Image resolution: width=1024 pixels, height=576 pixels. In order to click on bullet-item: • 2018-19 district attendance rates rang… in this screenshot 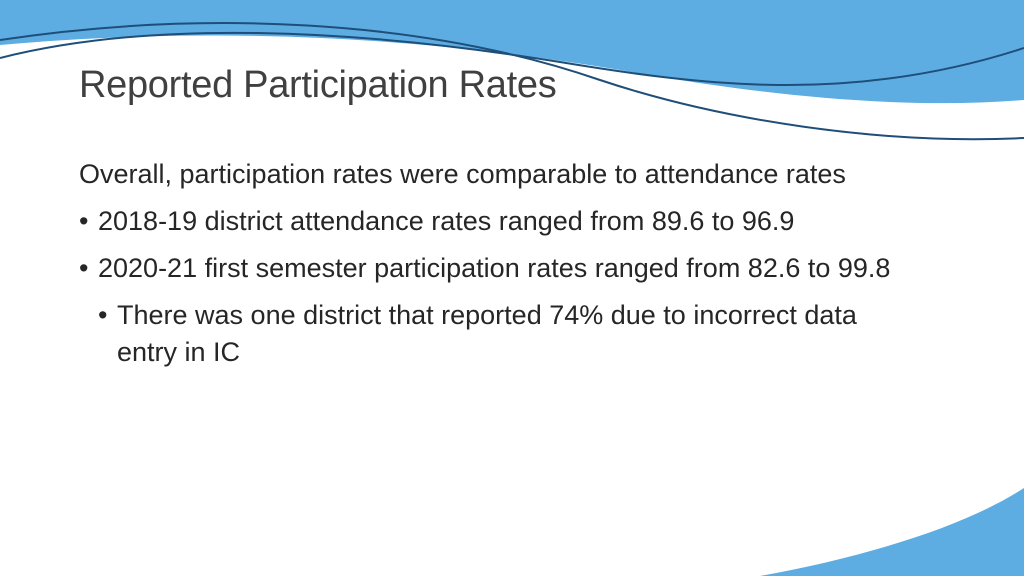, I will do `click(514, 221)`.